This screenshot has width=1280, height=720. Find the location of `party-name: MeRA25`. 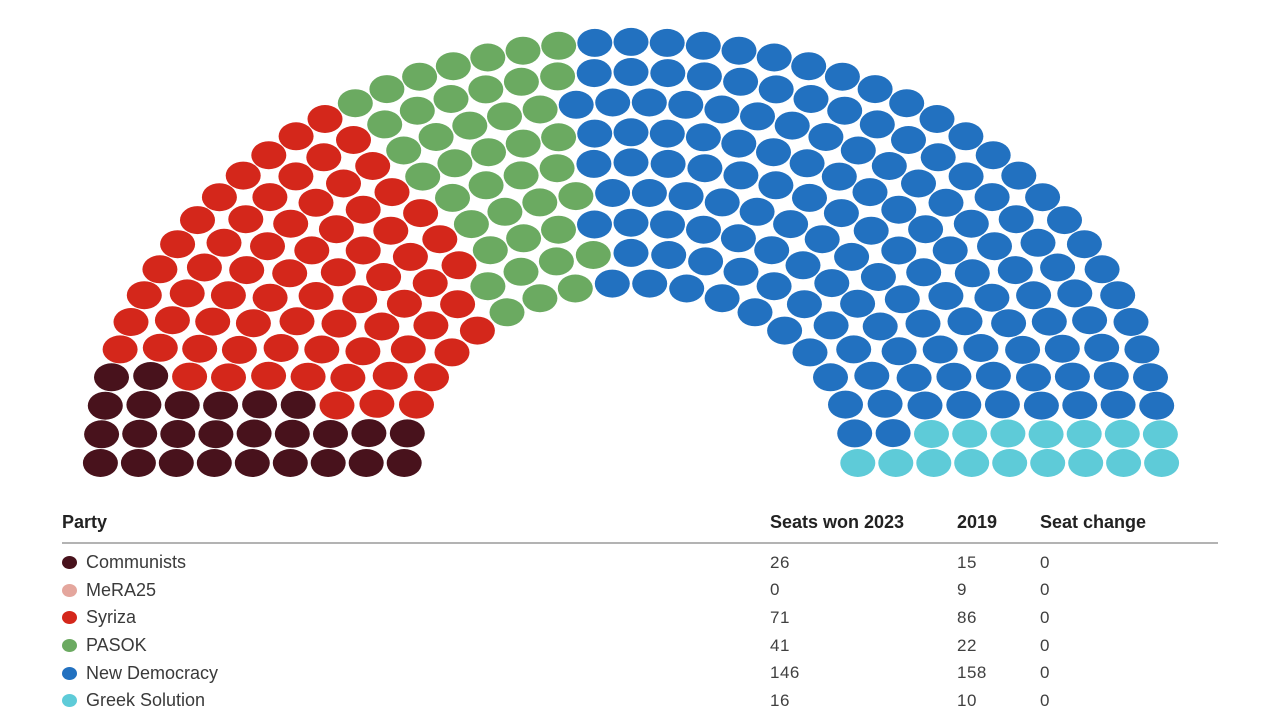

party-name: MeRA25 is located at coordinates (121, 589).